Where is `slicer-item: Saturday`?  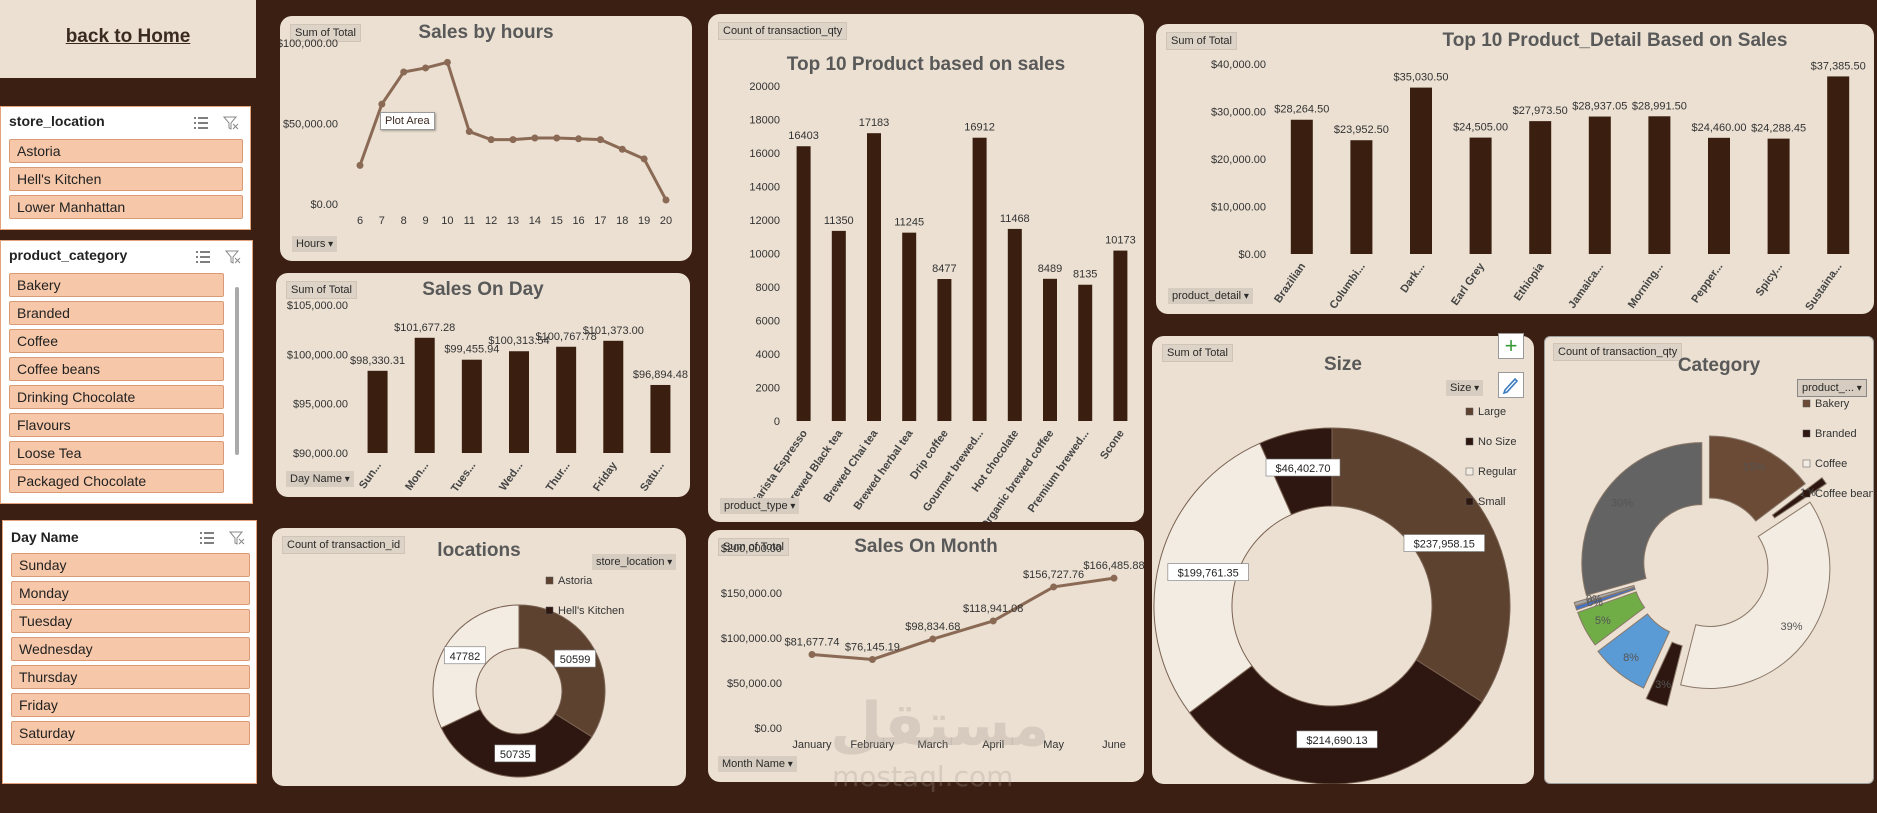
slicer-item: Saturday is located at coordinates (130, 733).